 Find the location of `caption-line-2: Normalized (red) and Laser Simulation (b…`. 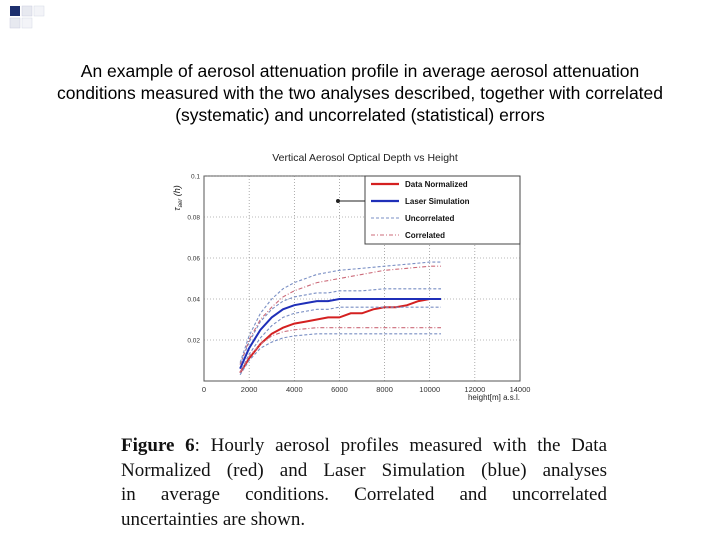

caption-line-2: Normalized (red) and Laser Simulation (b… is located at coordinates (364, 470).